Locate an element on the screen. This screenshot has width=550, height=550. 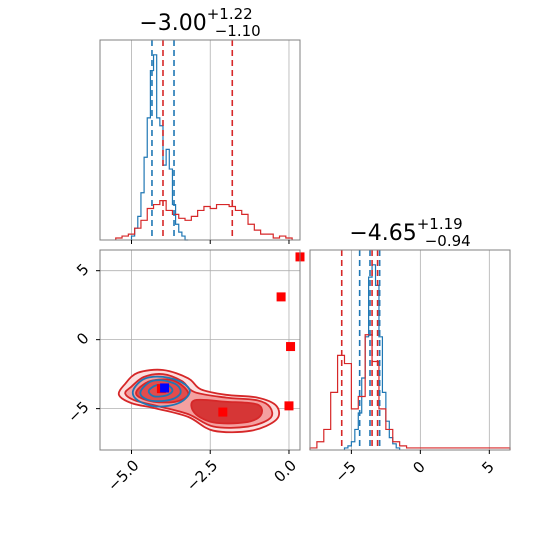
histogram-series is located at coordinates (204, 147).